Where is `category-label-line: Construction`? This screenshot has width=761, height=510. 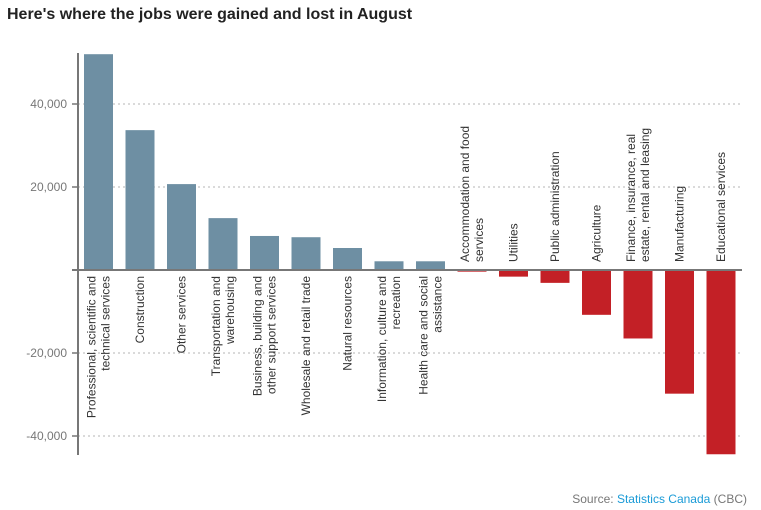
category-label-line: Construction is located at coordinates (140, 309).